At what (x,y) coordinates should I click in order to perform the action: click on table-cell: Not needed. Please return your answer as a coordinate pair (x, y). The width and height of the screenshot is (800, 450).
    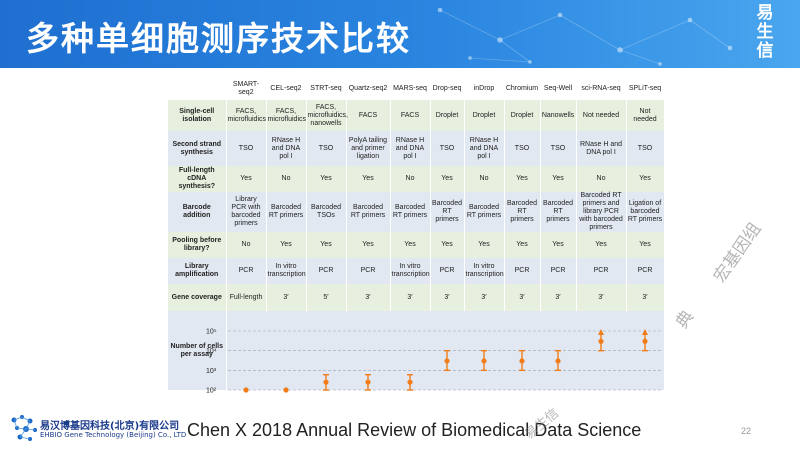
    Looking at the image, I should click on (601, 115).